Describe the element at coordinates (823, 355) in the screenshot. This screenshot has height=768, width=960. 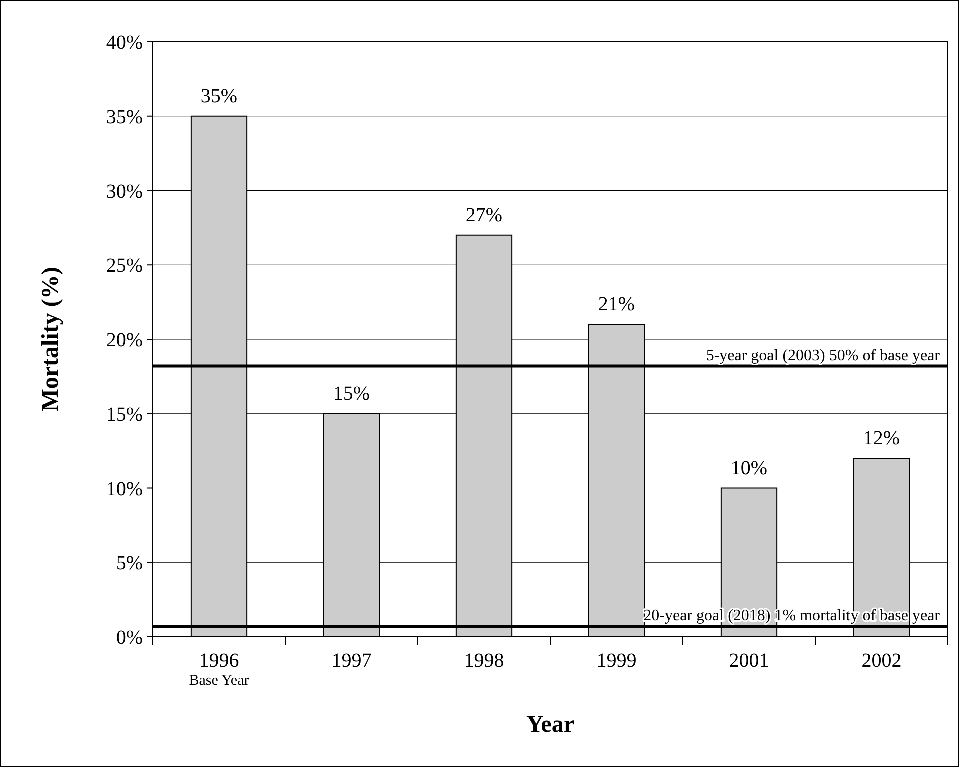
I see `ref-line-label: 5-year goal (2003) 50% of base year` at that location.